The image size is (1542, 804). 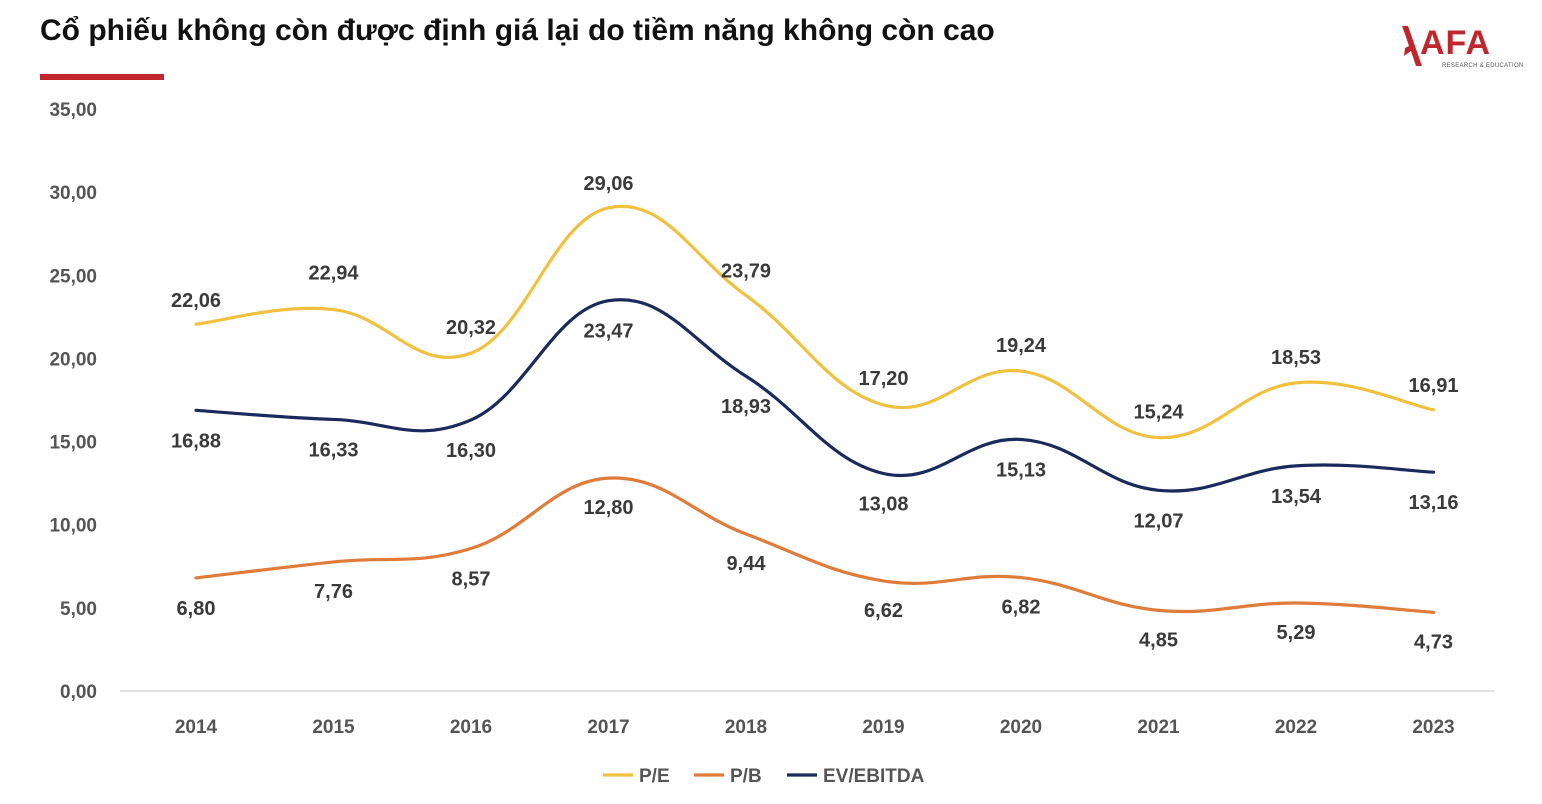 What do you see at coordinates (1455, 43) in the screenshot?
I see `logo-text: AFA` at bounding box center [1455, 43].